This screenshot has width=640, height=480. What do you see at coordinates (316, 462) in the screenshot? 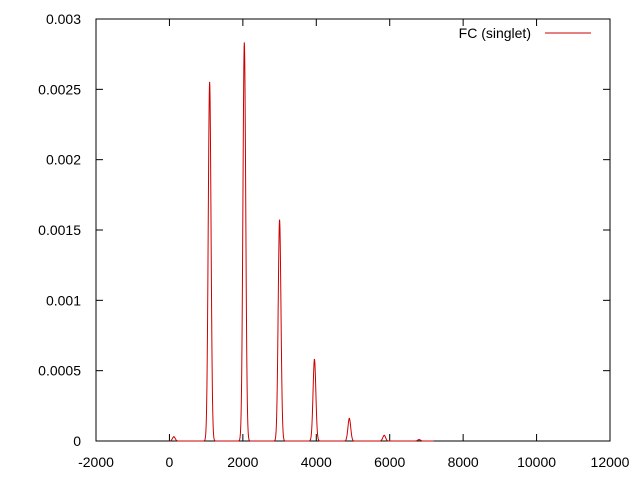
I see `x-tick-label: 4000` at bounding box center [316, 462].